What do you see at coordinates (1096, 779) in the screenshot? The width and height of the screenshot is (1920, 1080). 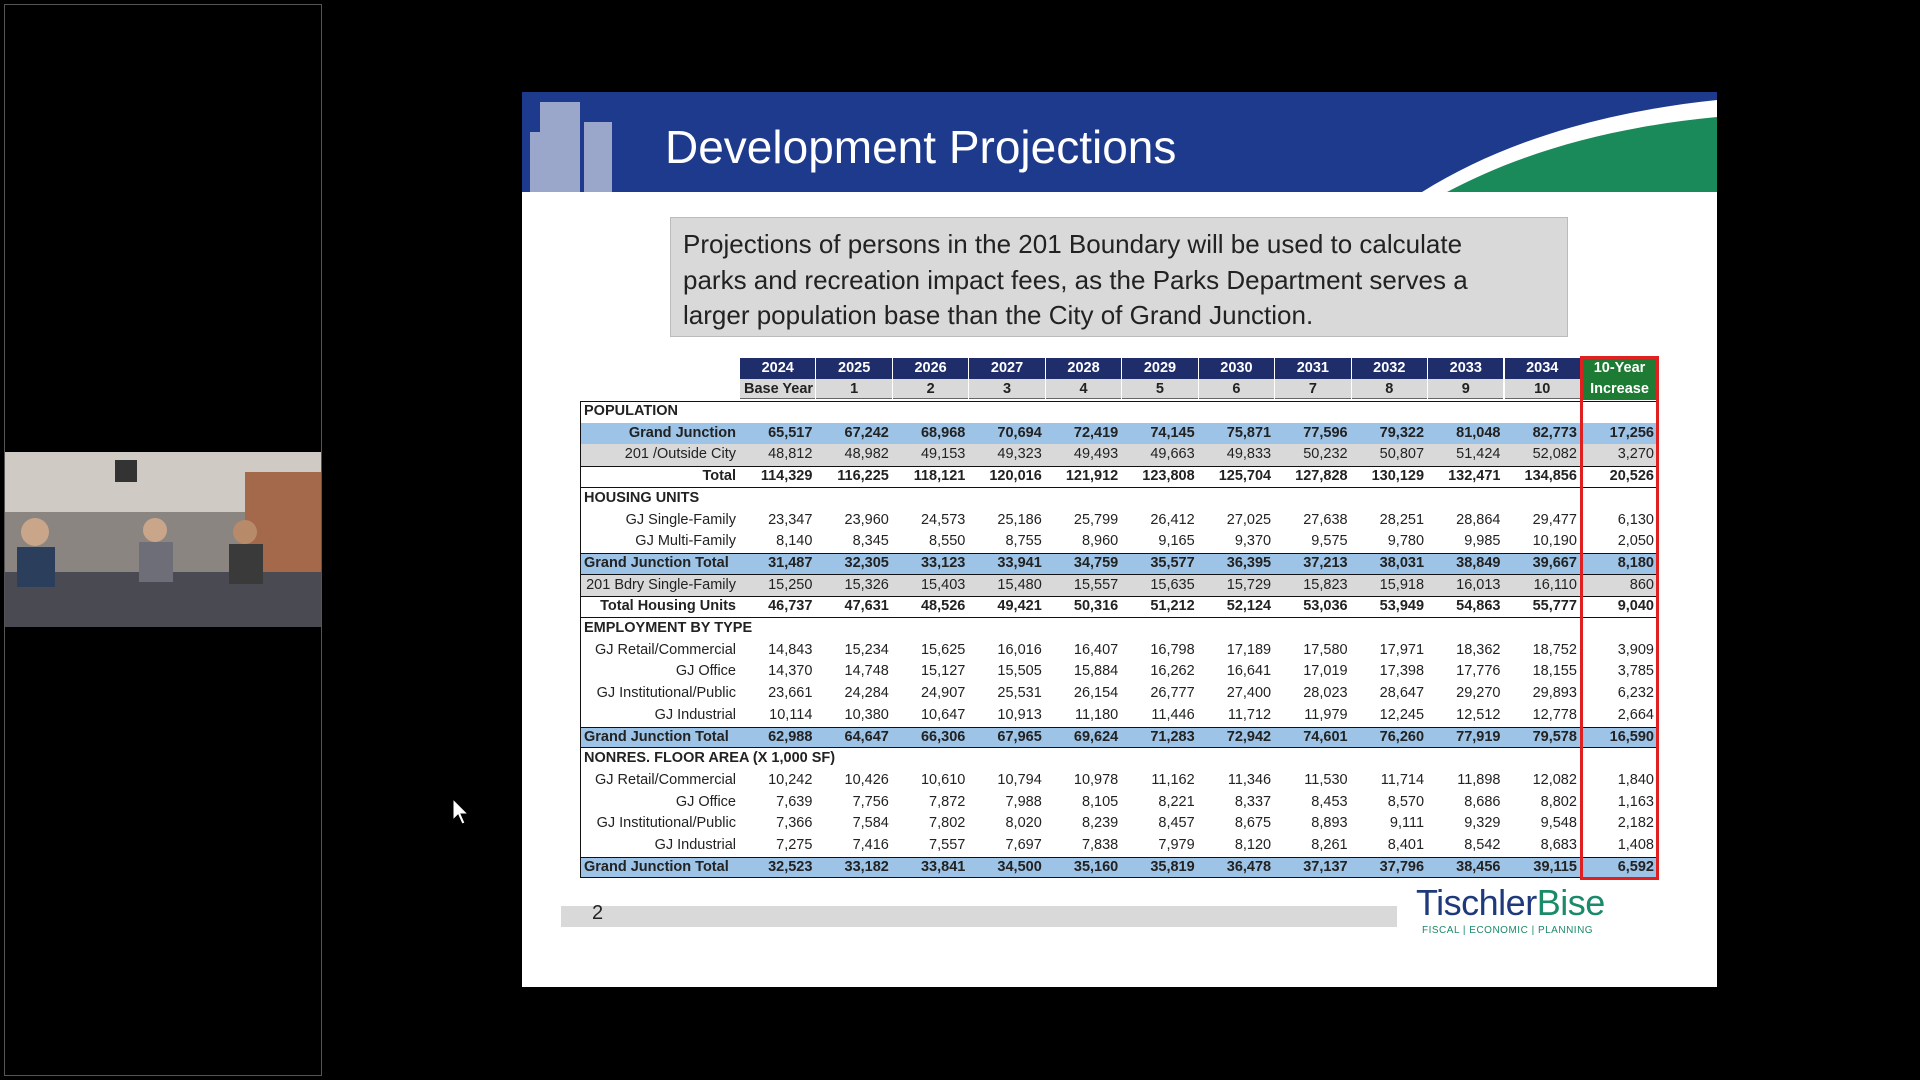 I see `table-value: 10,978` at bounding box center [1096, 779].